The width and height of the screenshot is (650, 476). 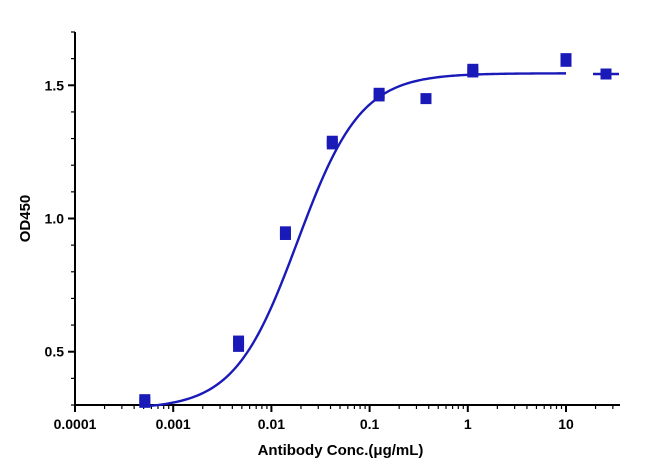 What do you see at coordinates (341, 450) in the screenshot?
I see `x-axis-title: Antibody Conc.(μg/mL)` at bounding box center [341, 450].